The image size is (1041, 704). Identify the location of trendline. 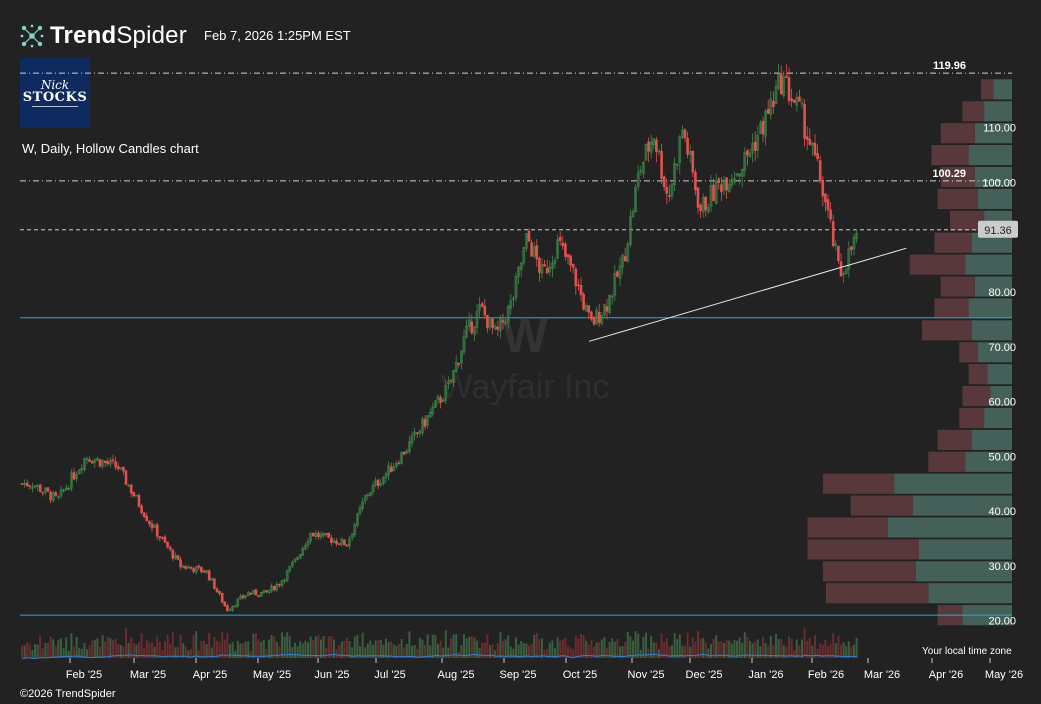
(747, 294).